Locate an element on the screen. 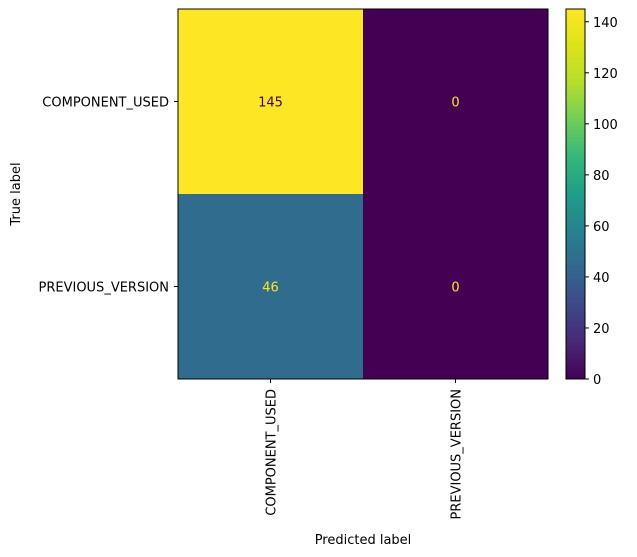 This screenshot has height=557, width=637. colorbar-tick-label: 120 is located at coordinates (605, 74).